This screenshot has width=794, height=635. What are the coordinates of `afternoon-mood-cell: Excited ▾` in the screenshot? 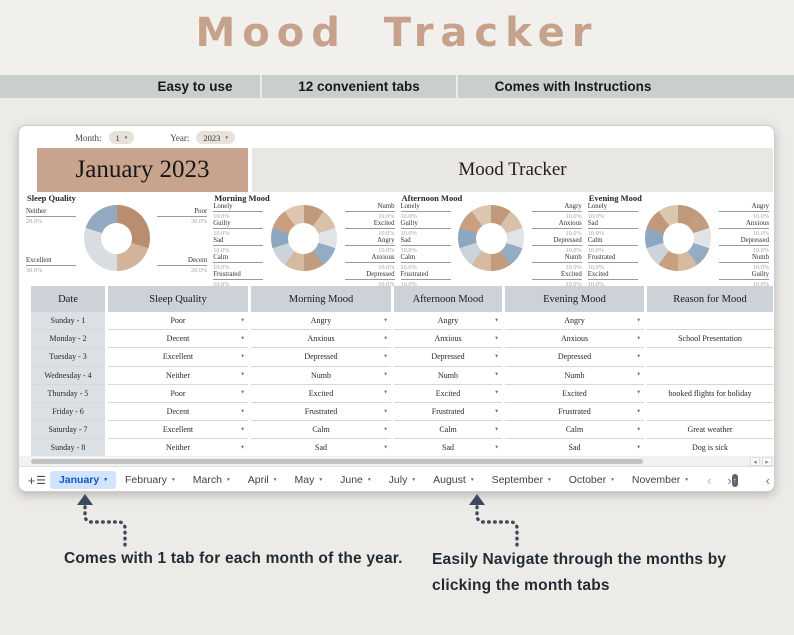 It's located at (448, 393).